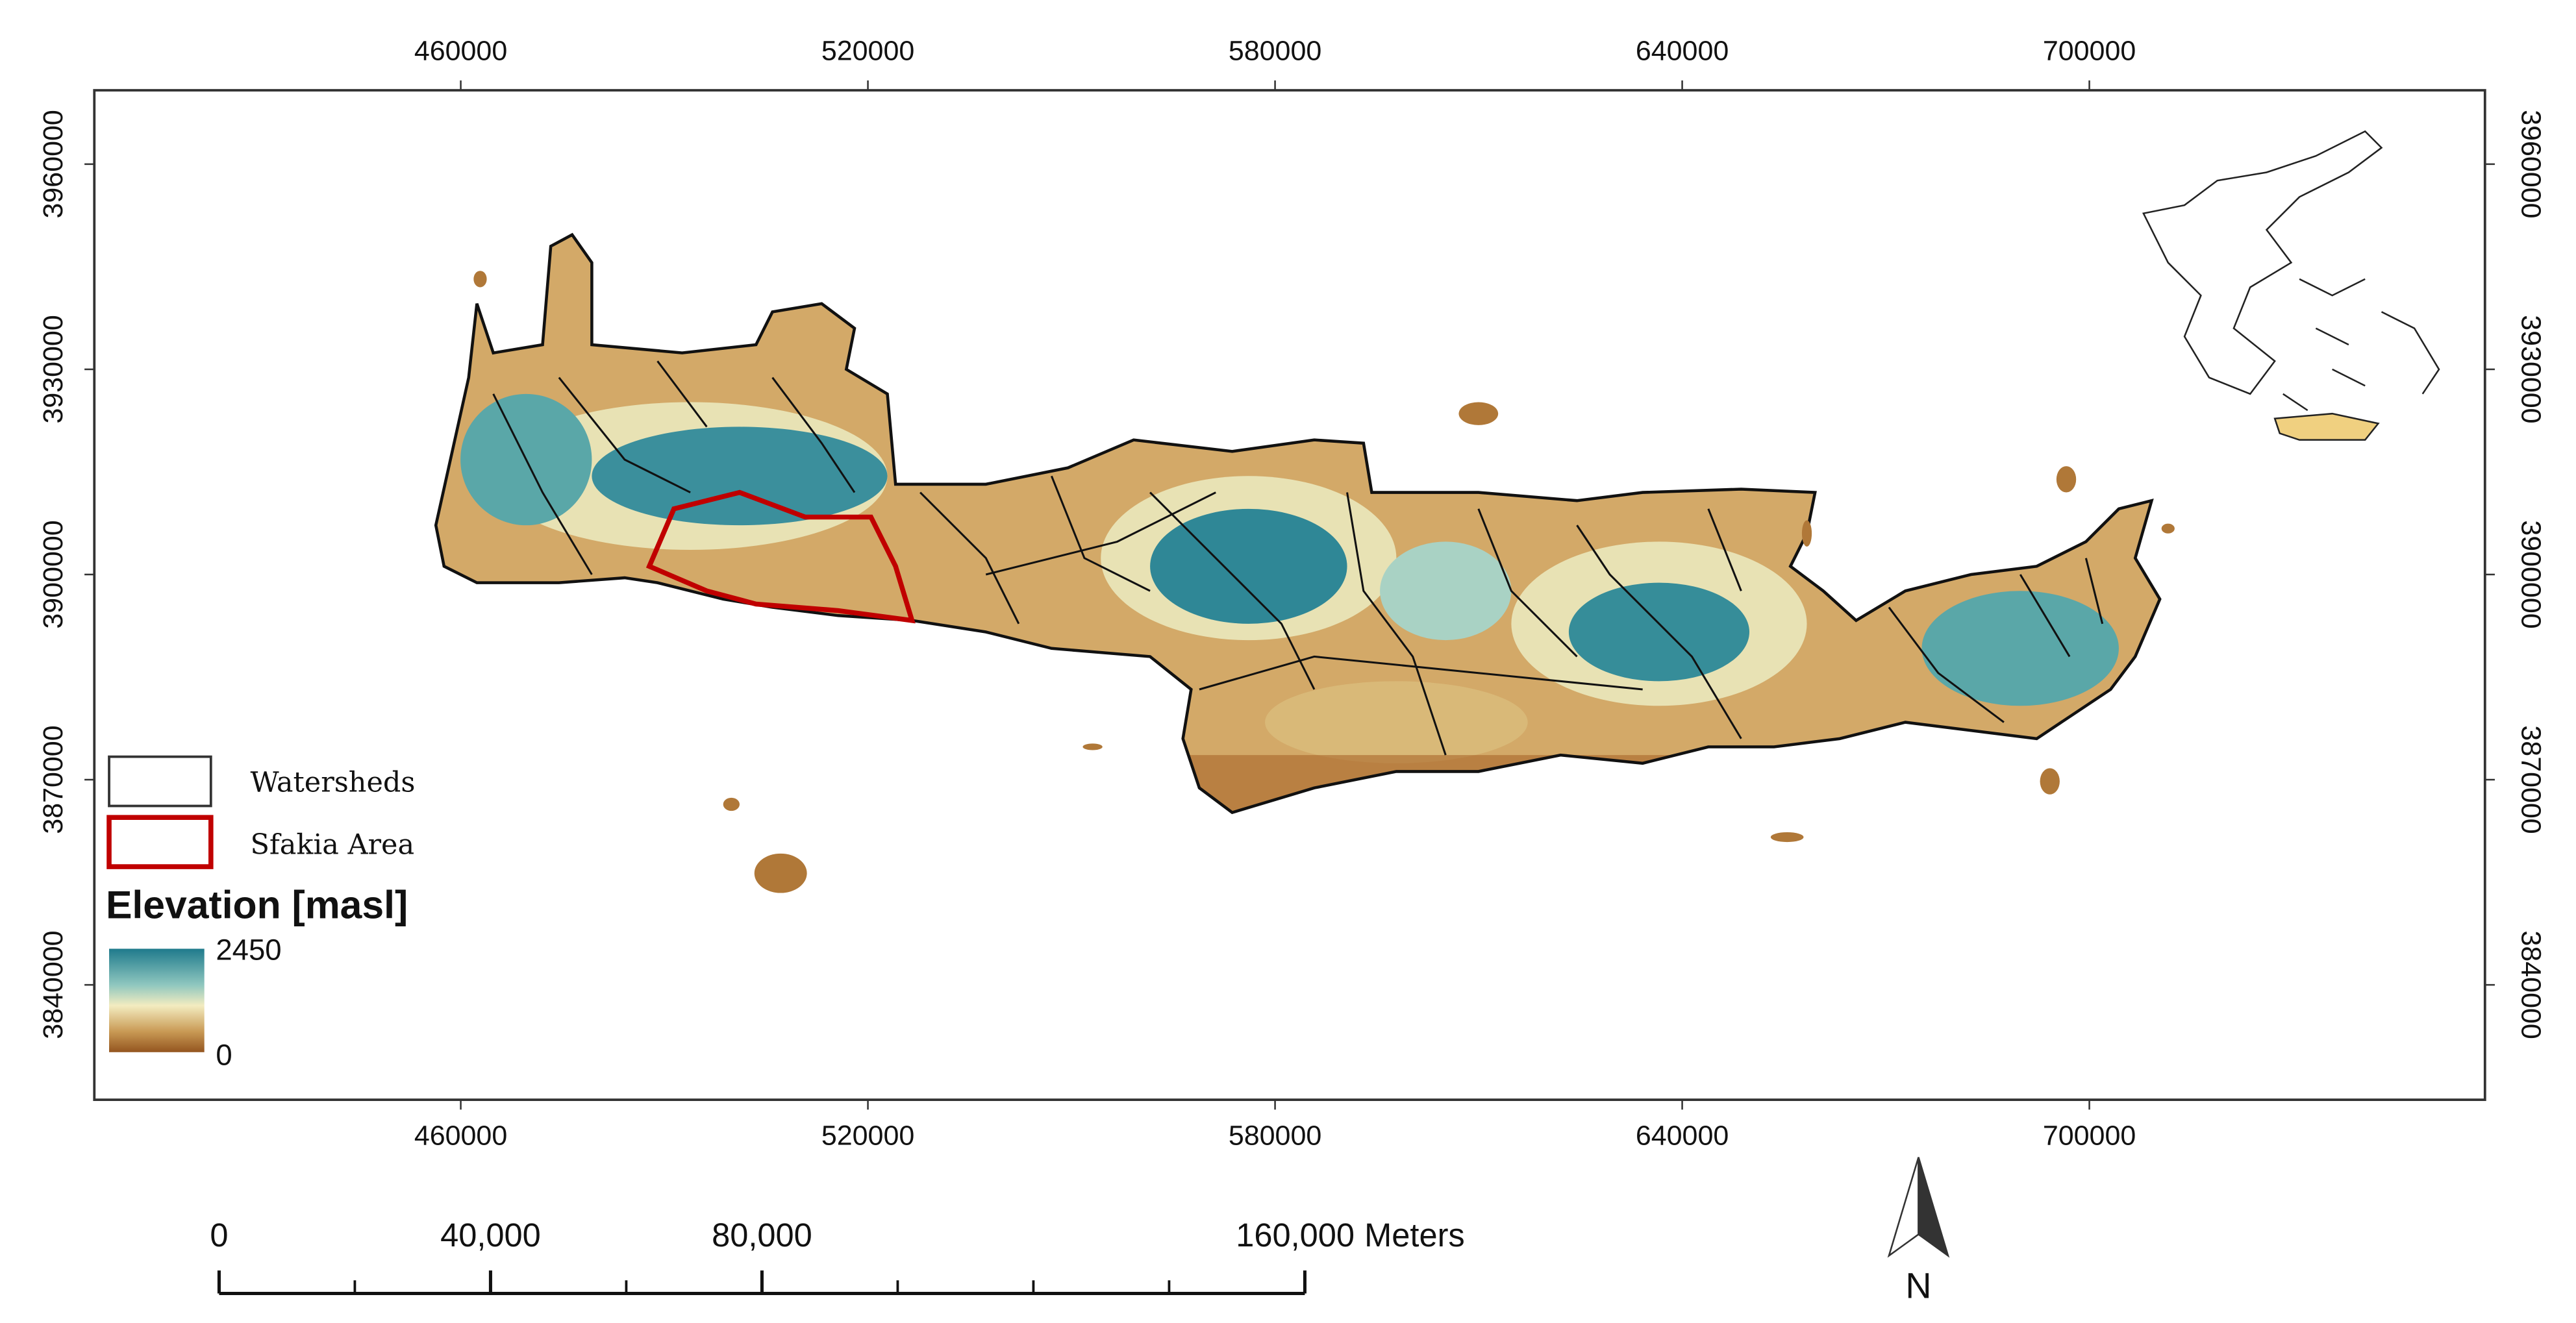 This screenshot has width=2576, height=1323. I want to click on y-tick-label-left: 3840000, so click(53, 984).